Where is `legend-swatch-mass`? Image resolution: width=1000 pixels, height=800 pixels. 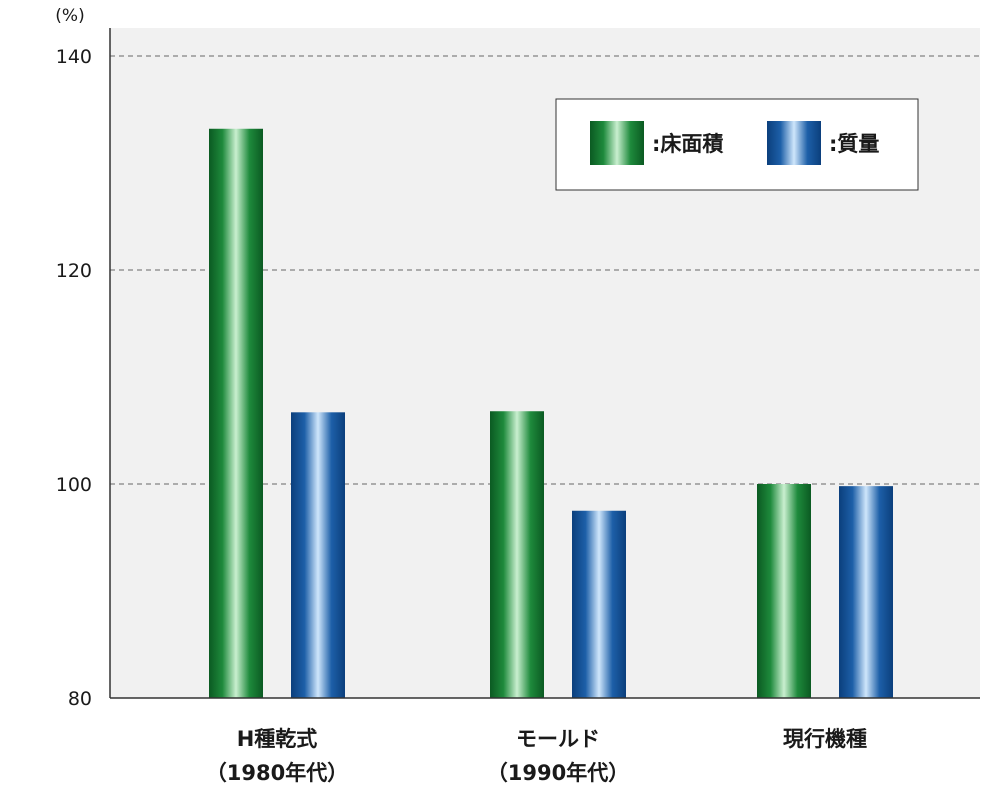 legend-swatch-mass is located at coordinates (794, 143).